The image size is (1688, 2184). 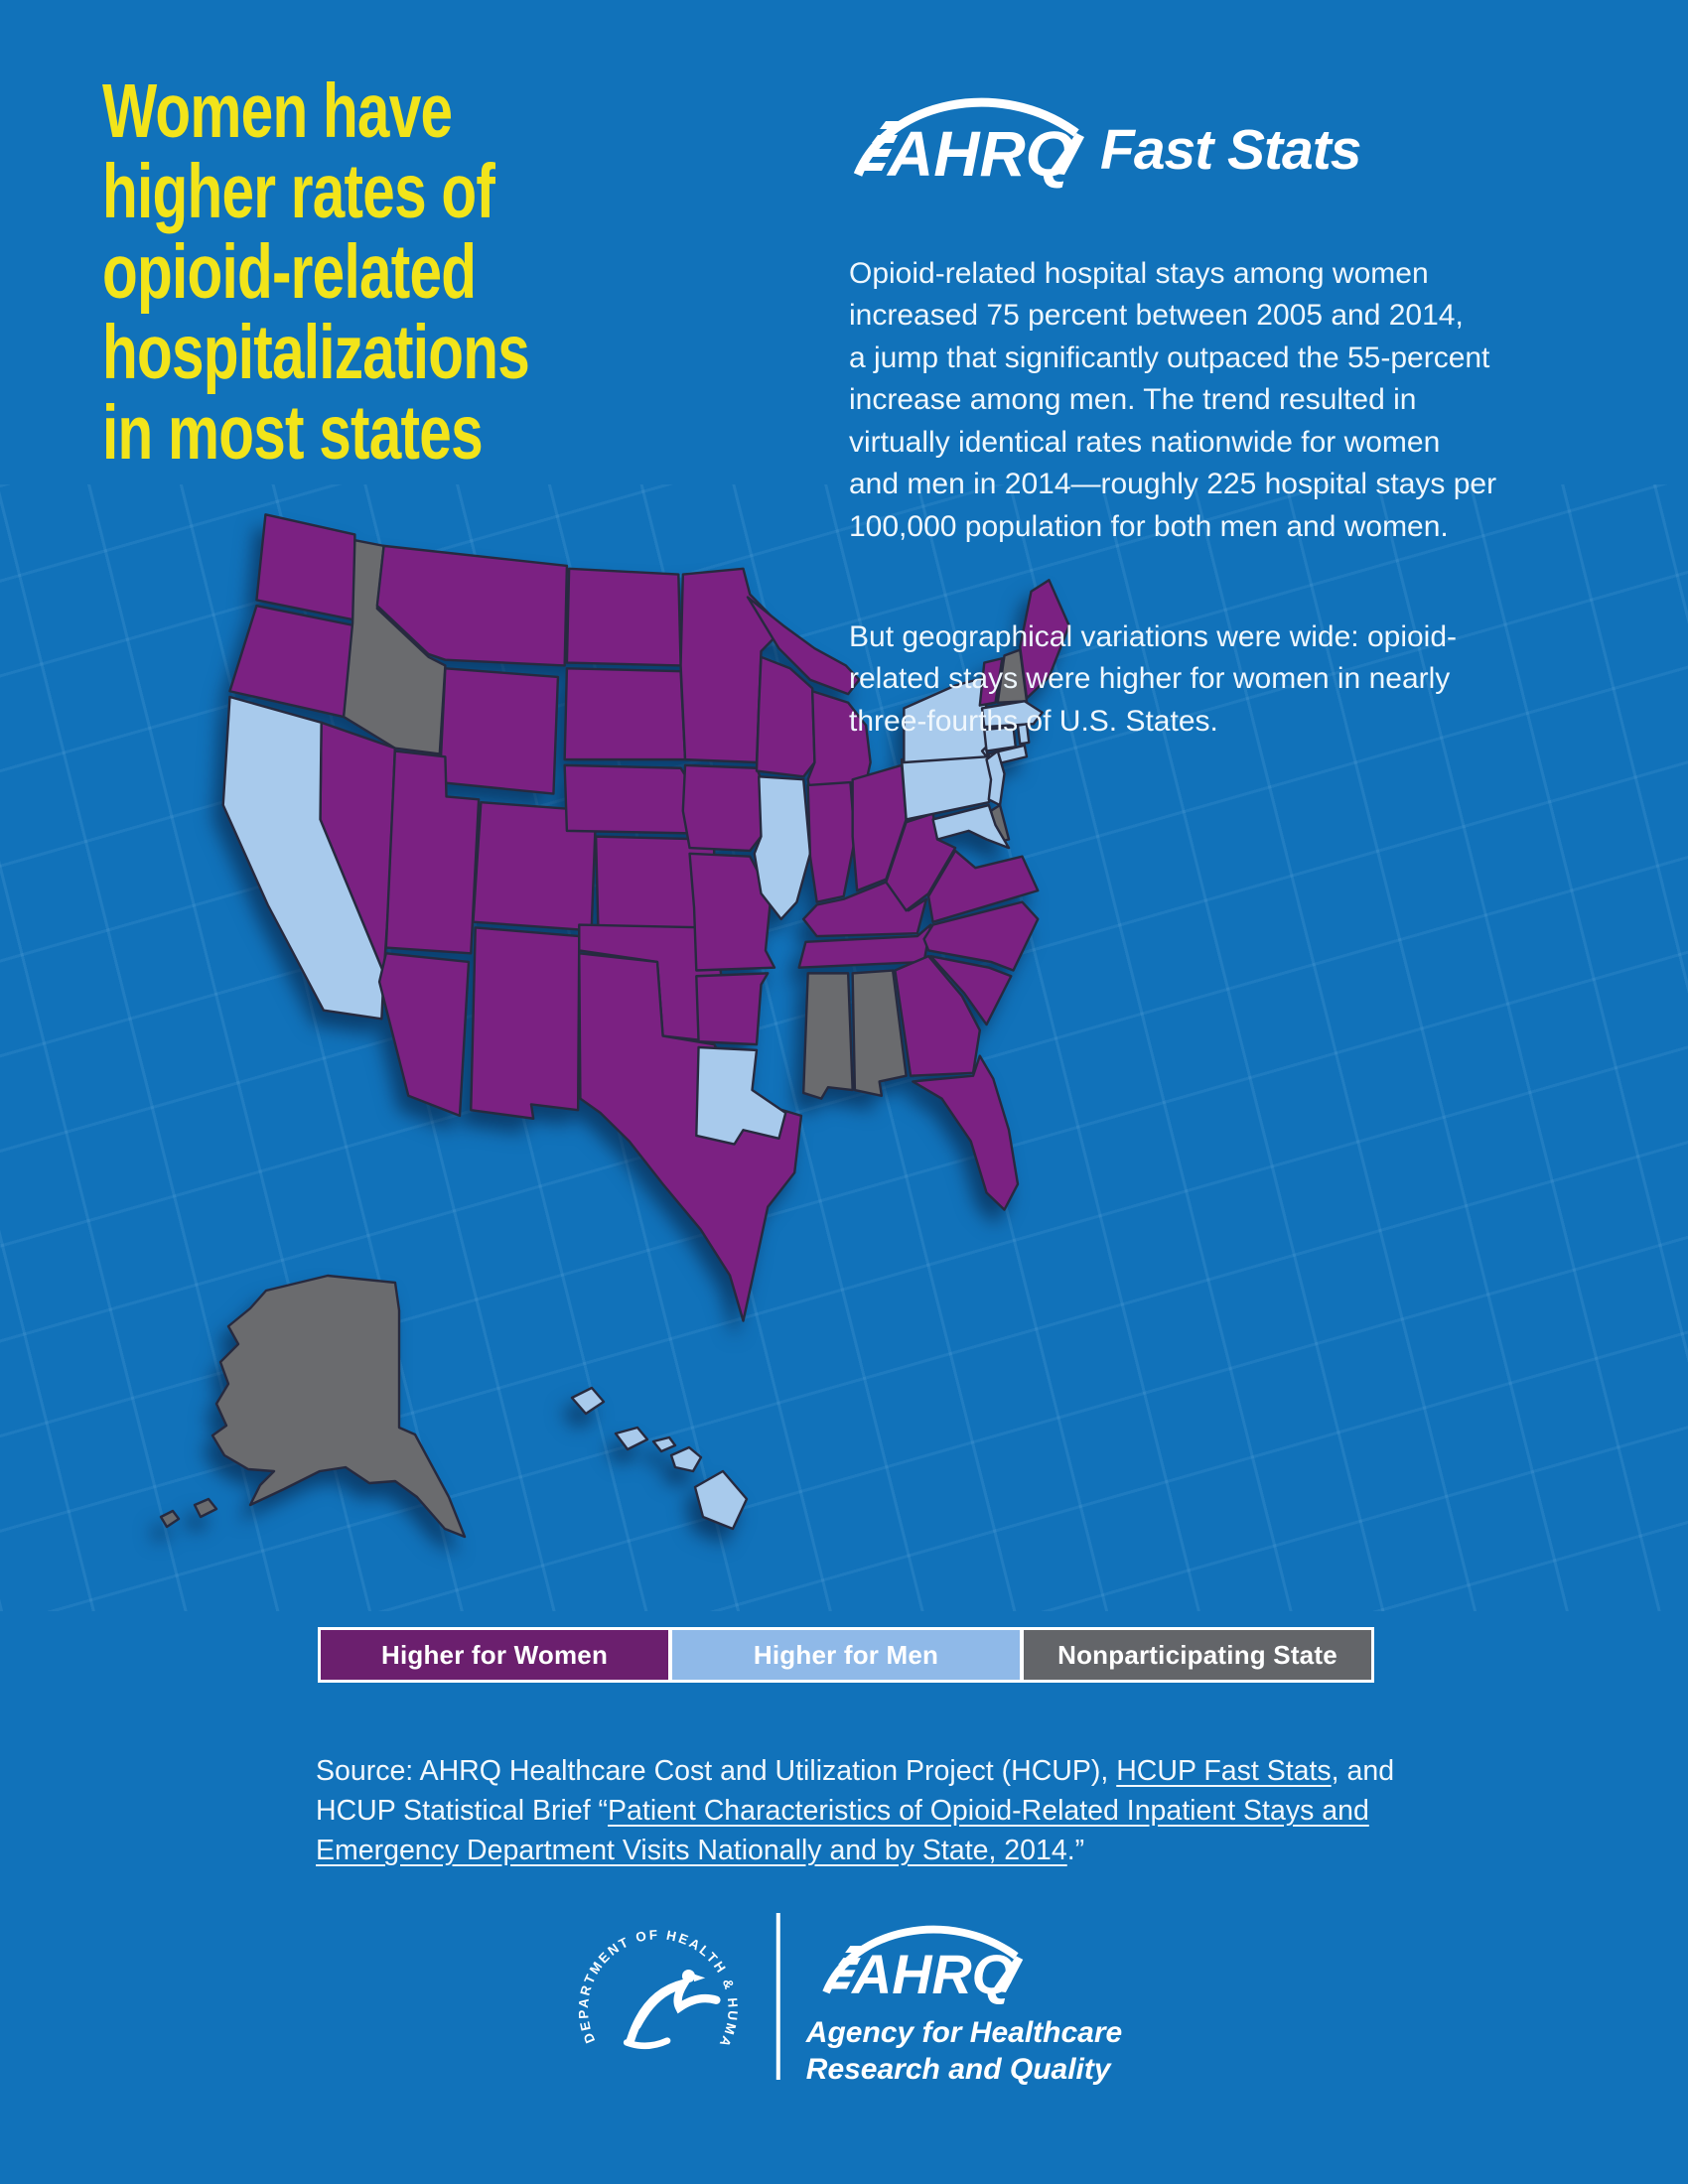 What do you see at coordinates (1197, 1655) in the screenshot?
I see `legend-item-nonparticipating: Nonparticipating State` at bounding box center [1197, 1655].